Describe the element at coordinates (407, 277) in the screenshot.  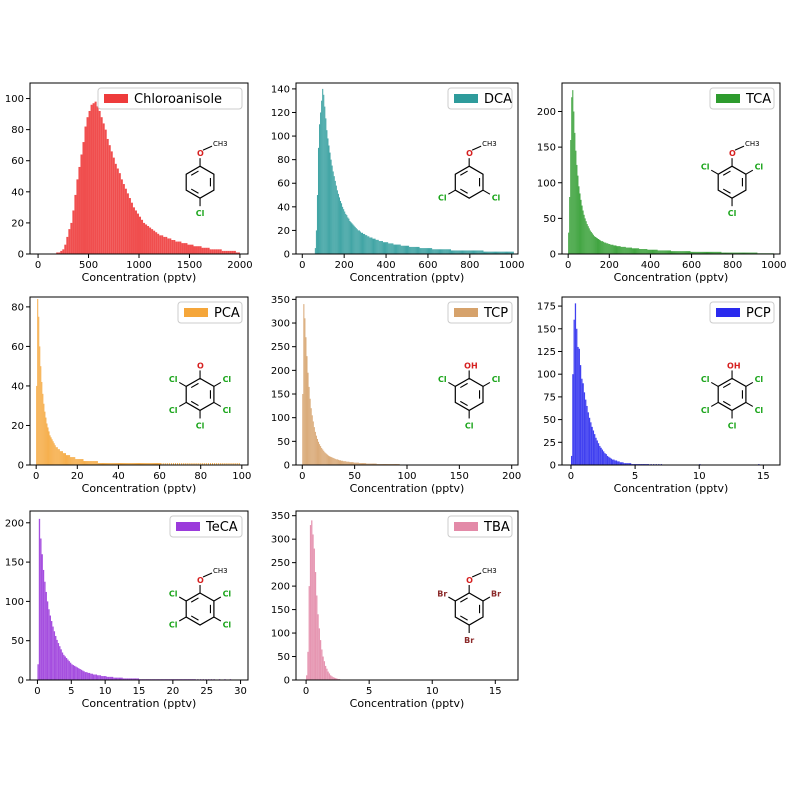
I see `x-axis-label: Concentration (pptv)` at that location.